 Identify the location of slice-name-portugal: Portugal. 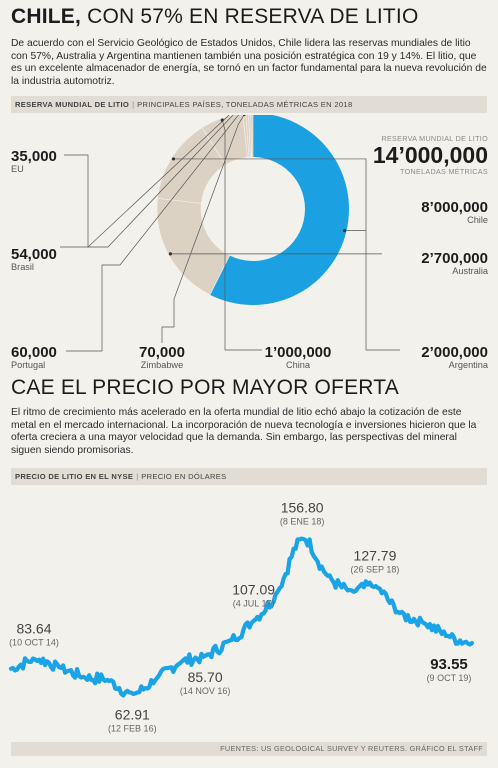
(28, 365).